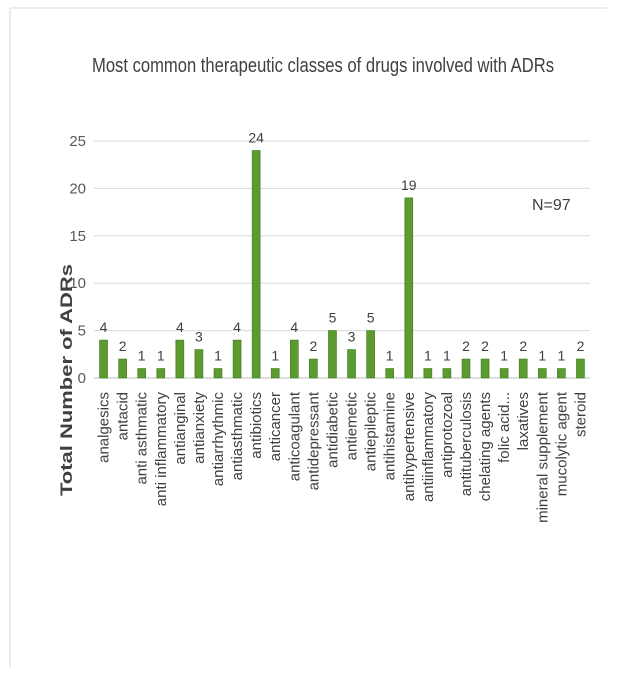 Image resolution: width=617 pixels, height=675 pixels. I want to click on y-tick-label: 0, so click(82, 378).